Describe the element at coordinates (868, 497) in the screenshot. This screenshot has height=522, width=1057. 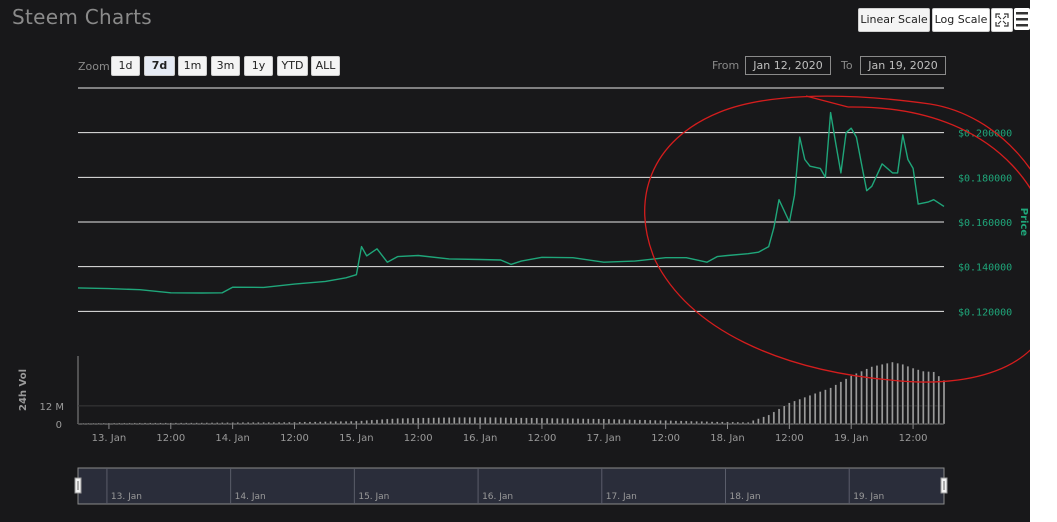
I see `navigator-tick-label: 19. Jan` at that location.